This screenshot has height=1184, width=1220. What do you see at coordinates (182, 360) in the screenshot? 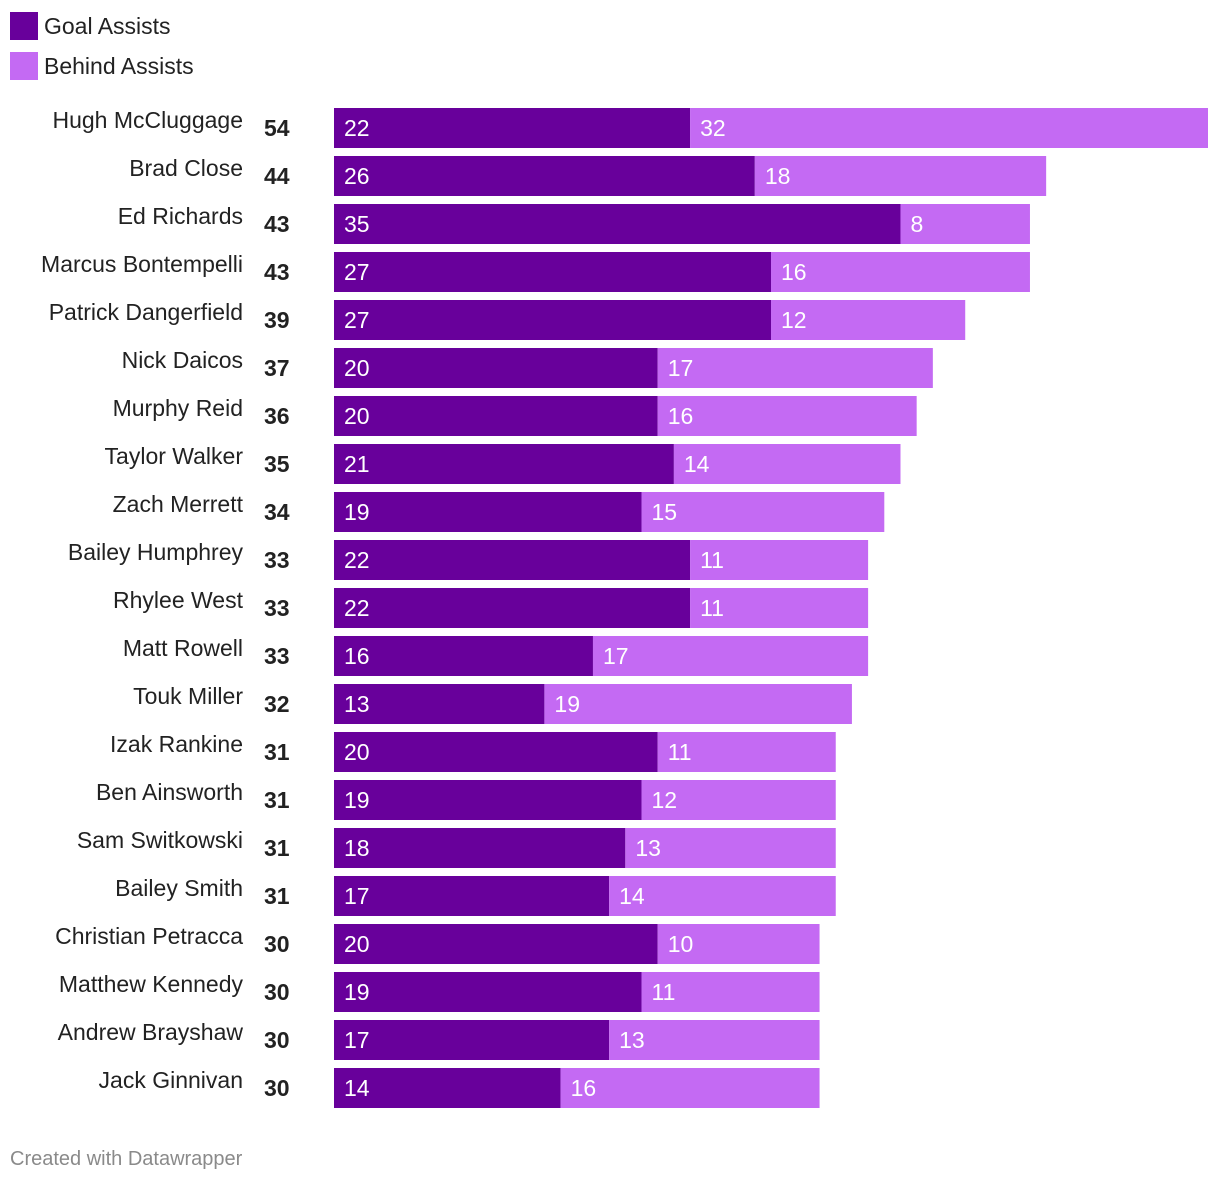
I see `category-label: Nick Daicos` at bounding box center [182, 360].